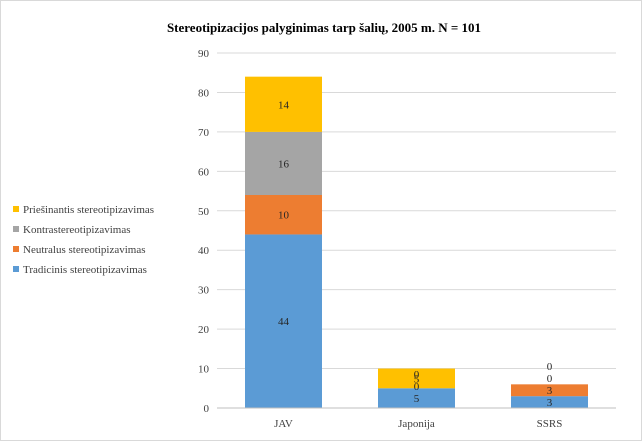 The width and height of the screenshot is (642, 441). What do you see at coordinates (283, 424) in the screenshot?
I see `x-tick-label: JAV` at bounding box center [283, 424].